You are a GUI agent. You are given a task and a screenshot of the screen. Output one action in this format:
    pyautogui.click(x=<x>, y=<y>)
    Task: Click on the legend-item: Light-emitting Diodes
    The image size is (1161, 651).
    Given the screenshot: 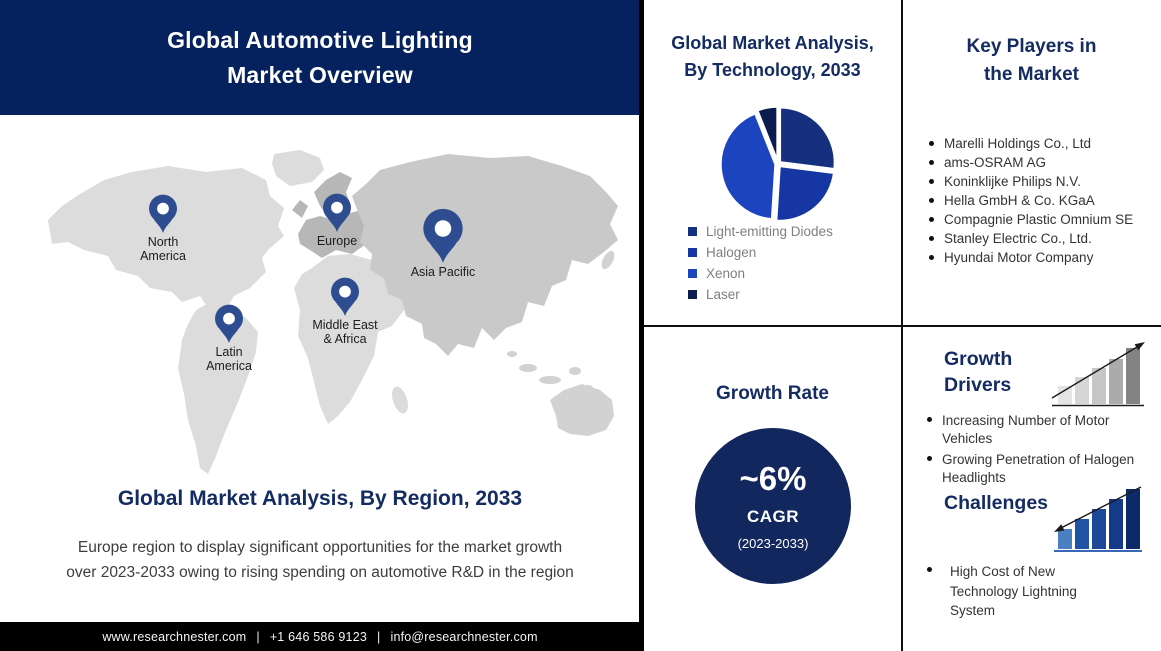 What is the action you would take?
    pyautogui.click(x=760, y=231)
    